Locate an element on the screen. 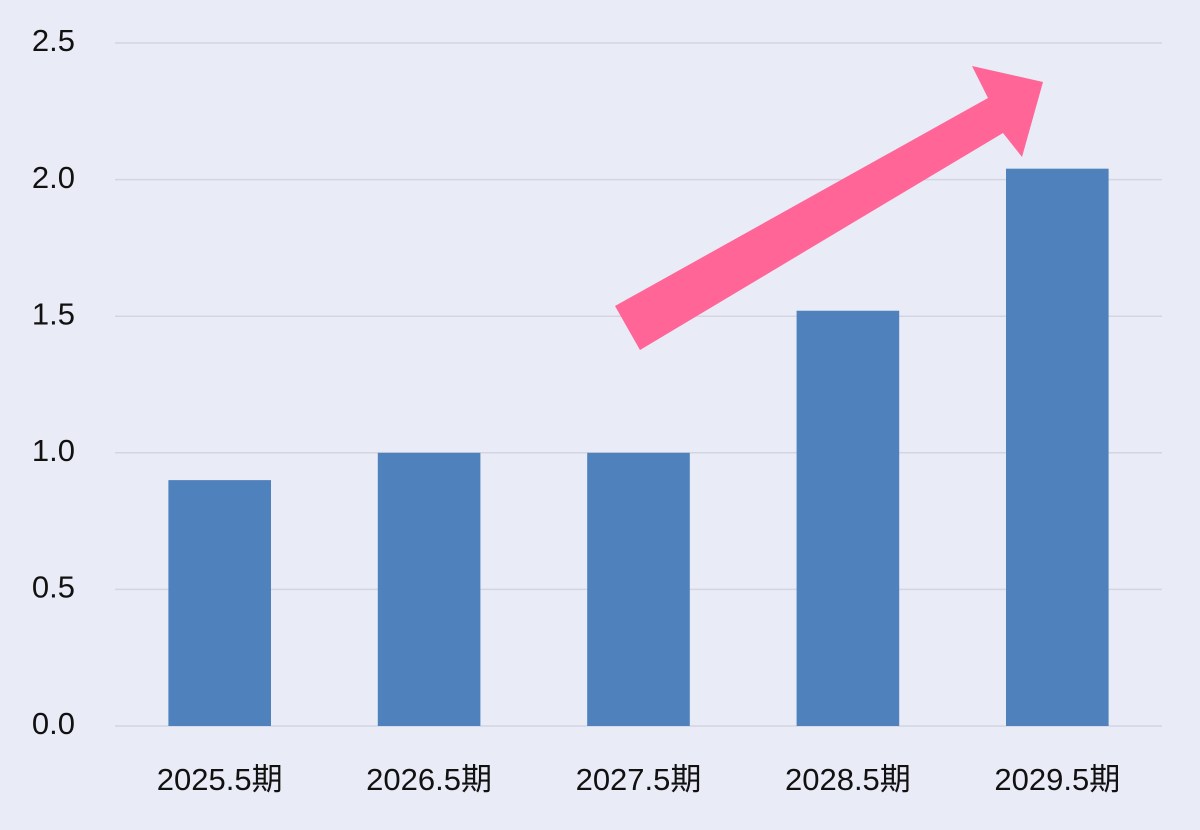  y-tick-label: 0.0 is located at coordinates (53, 723).